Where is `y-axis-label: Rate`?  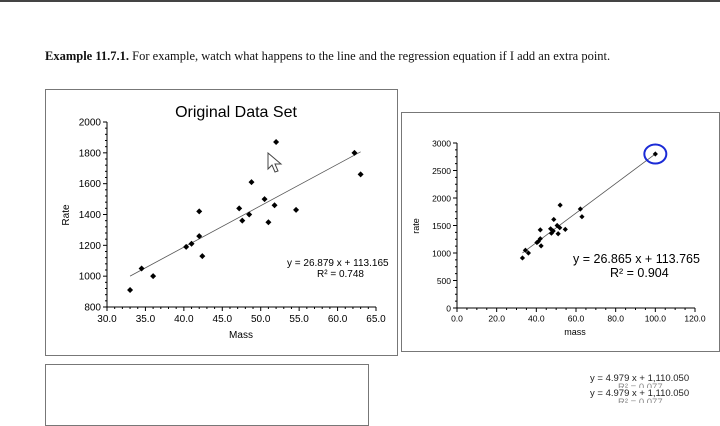 y-axis-label: Rate is located at coordinates (66, 215).